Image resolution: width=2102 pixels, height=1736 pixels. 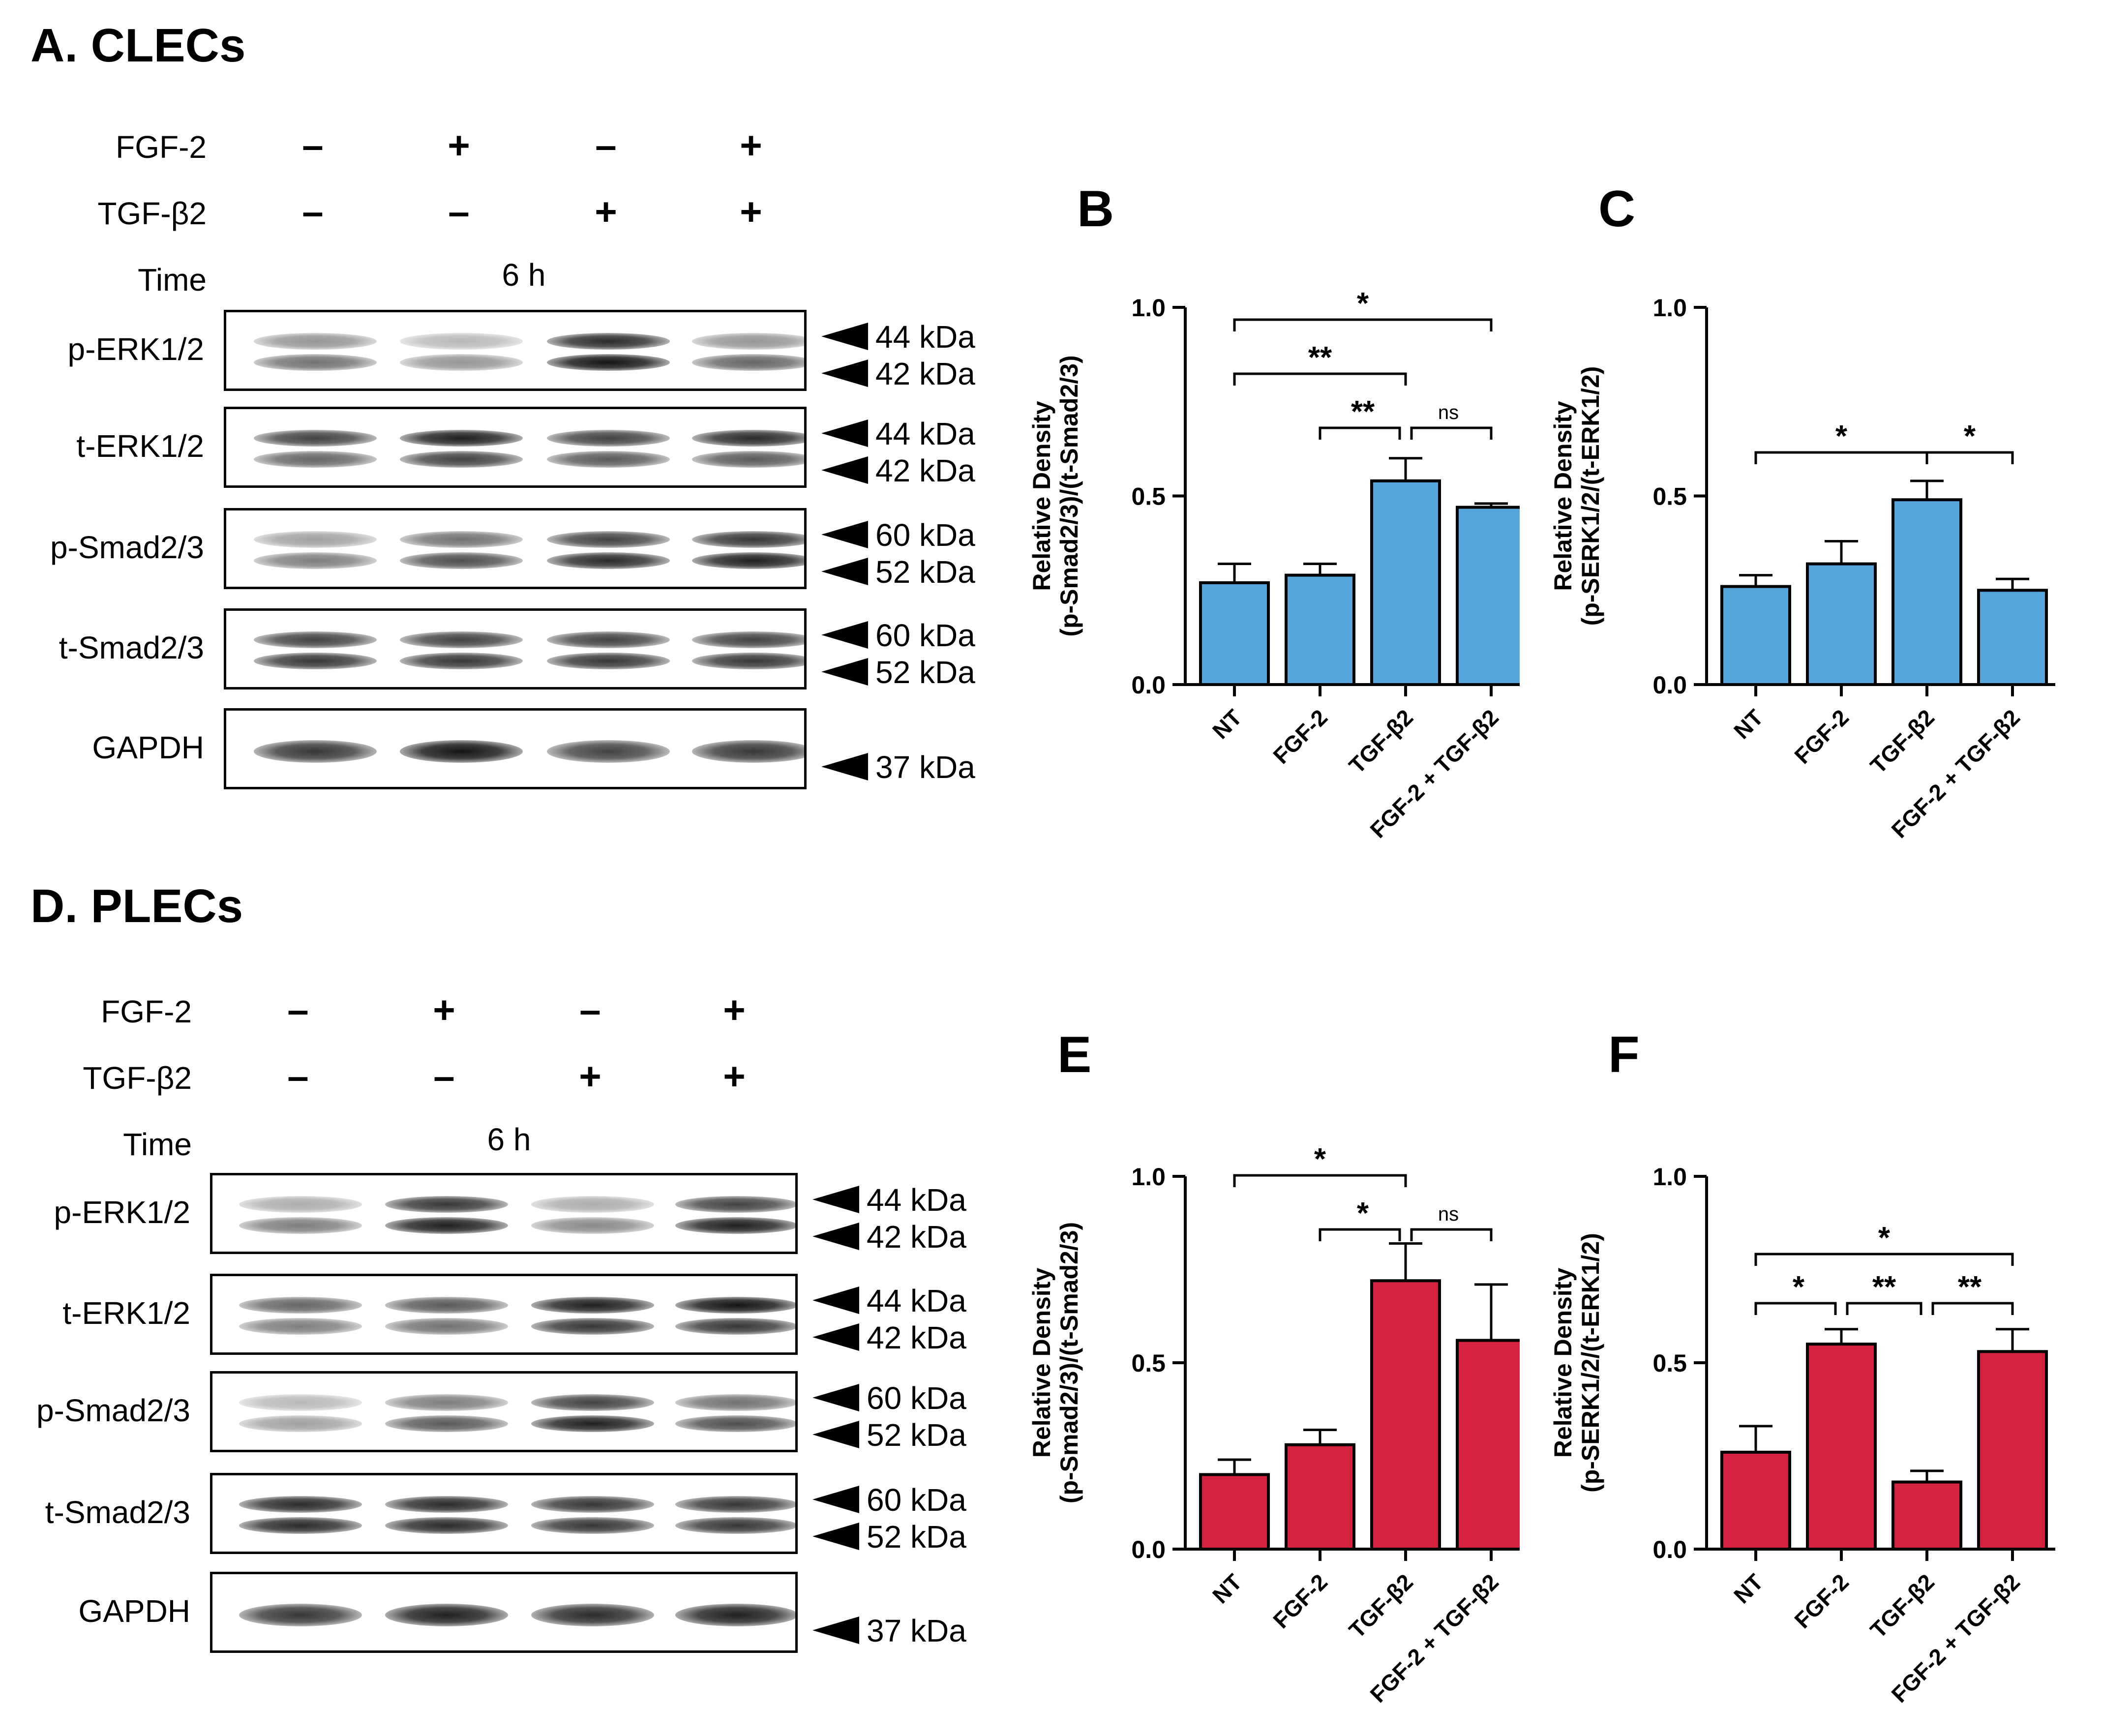 I want to click on y-axis-label-line: Relative Density, so click(x=1041, y=496).